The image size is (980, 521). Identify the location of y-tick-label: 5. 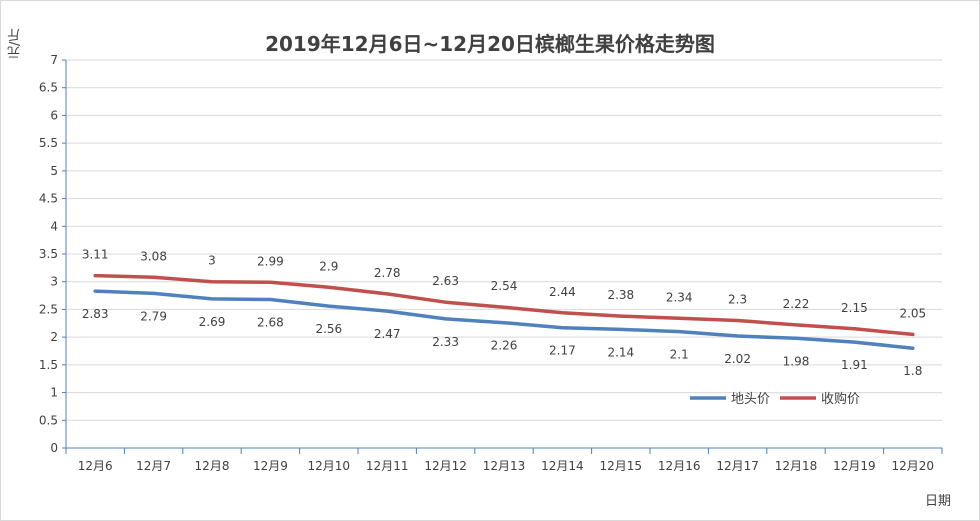
(54, 171).